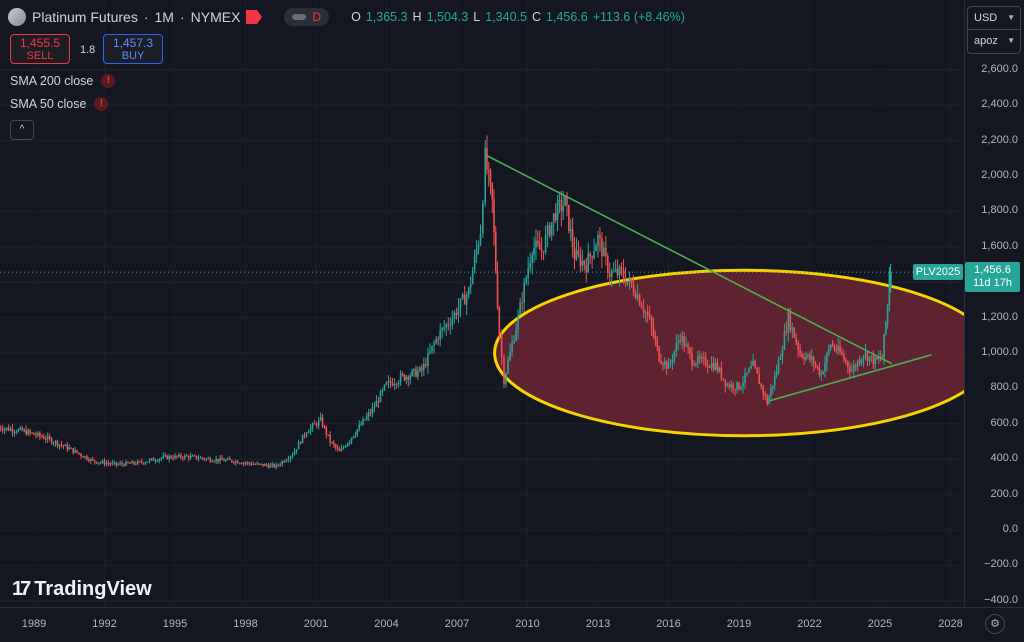 This screenshot has height=642, width=1024. What do you see at coordinates (52, 81) in the screenshot?
I see `indicator-label: SMA 200 close` at bounding box center [52, 81].